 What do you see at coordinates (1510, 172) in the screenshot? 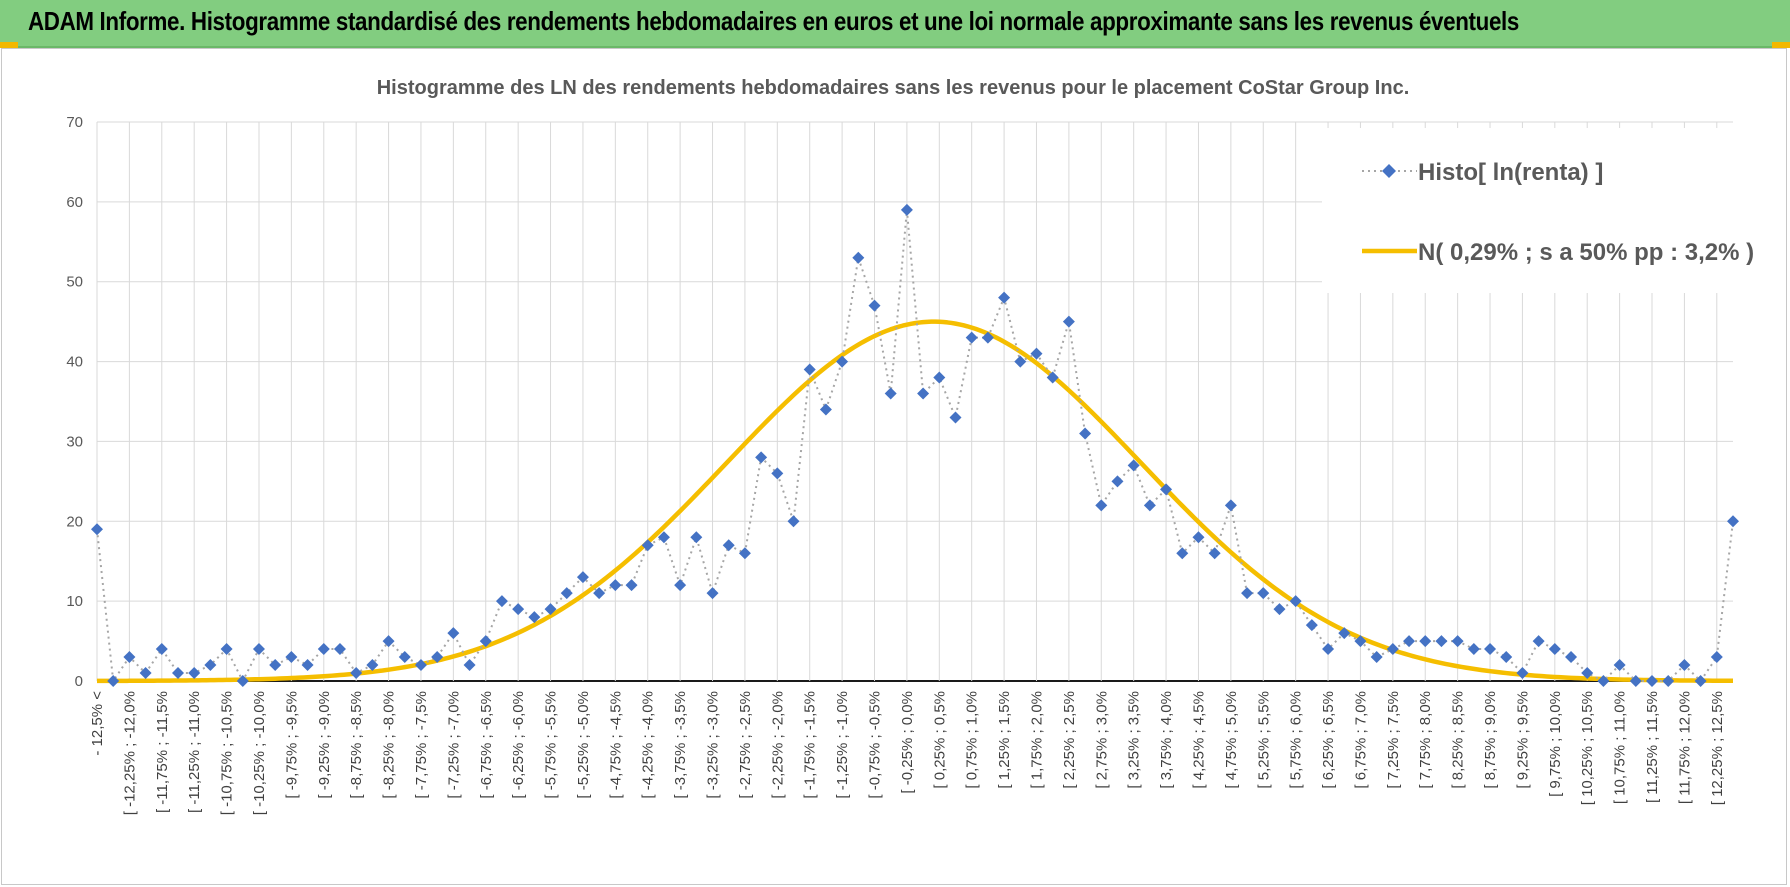
I see `legend-histo-label: Histo[ ln(renta) ]` at bounding box center [1510, 172].